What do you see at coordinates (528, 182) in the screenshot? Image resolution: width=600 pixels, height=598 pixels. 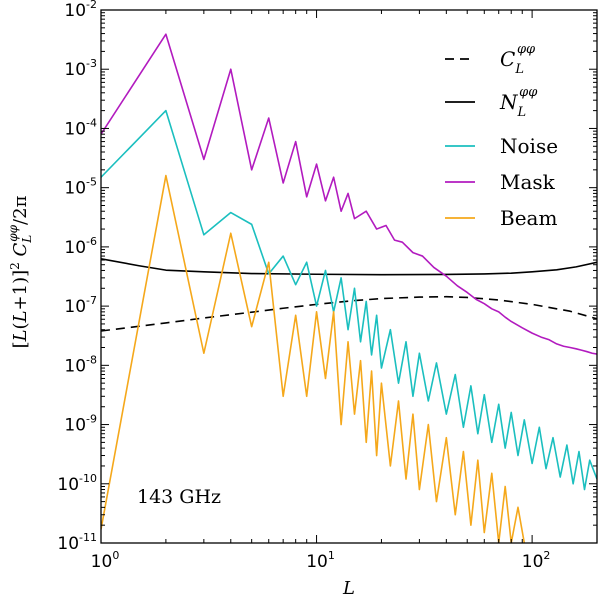 I see `legend-label: Mask` at bounding box center [528, 182].